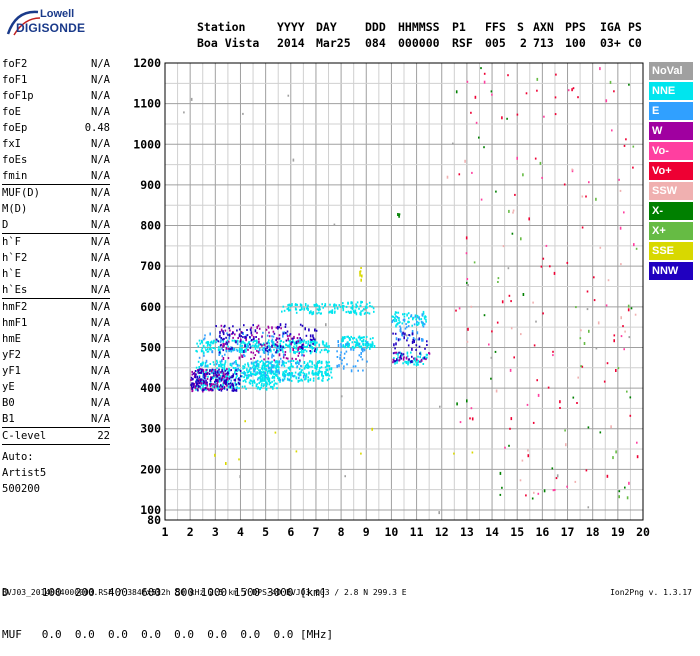 Image resolution: width=700 pixels, height=656 pixels. What do you see at coordinates (8, 387) in the screenshot?
I see `param-name: yE` at bounding box center [8, 387].